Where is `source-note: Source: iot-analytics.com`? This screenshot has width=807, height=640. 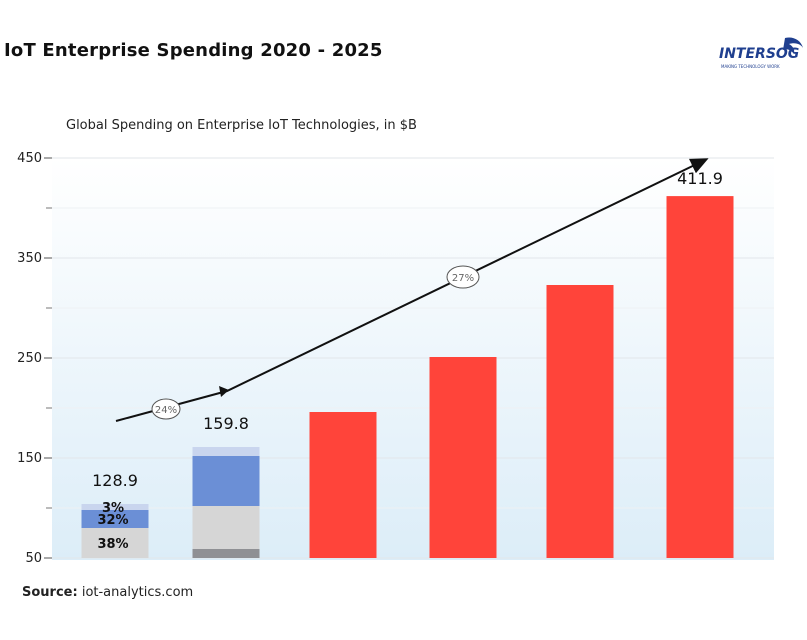 source-note: Source: iot-analytics.com is located at coordinates (107, 592).